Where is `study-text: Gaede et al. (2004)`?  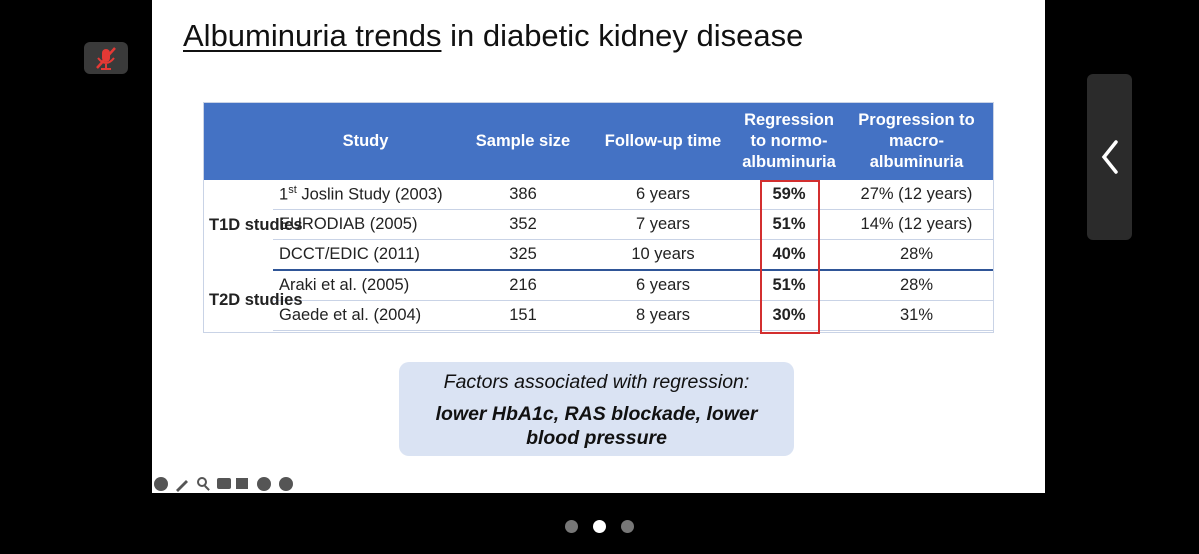 study-text: Gaede et al. (2004) is located at coordinates (350, 315).